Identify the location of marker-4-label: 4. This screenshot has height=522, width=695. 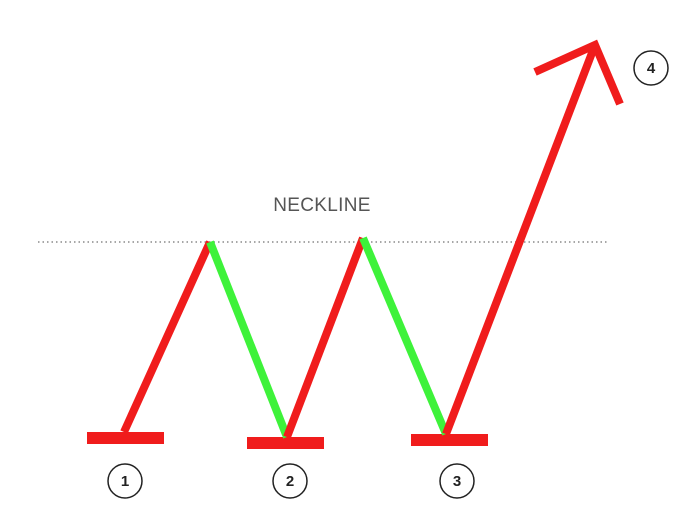
(651, 68).